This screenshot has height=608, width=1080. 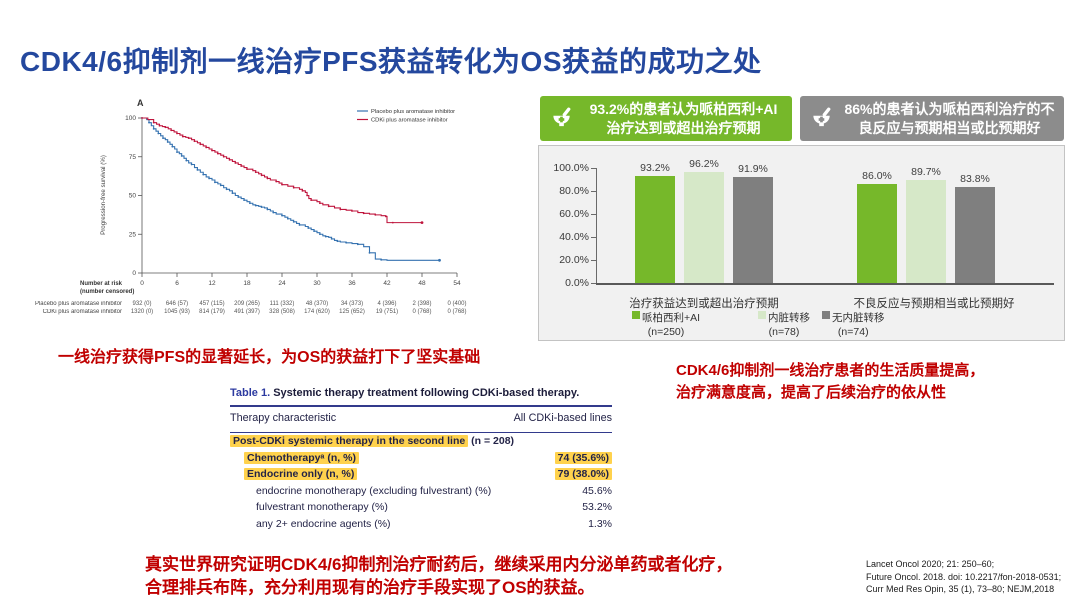 I want to click on bar-legend-name: 哌柏西利+AI, so click(x=671, y=318).